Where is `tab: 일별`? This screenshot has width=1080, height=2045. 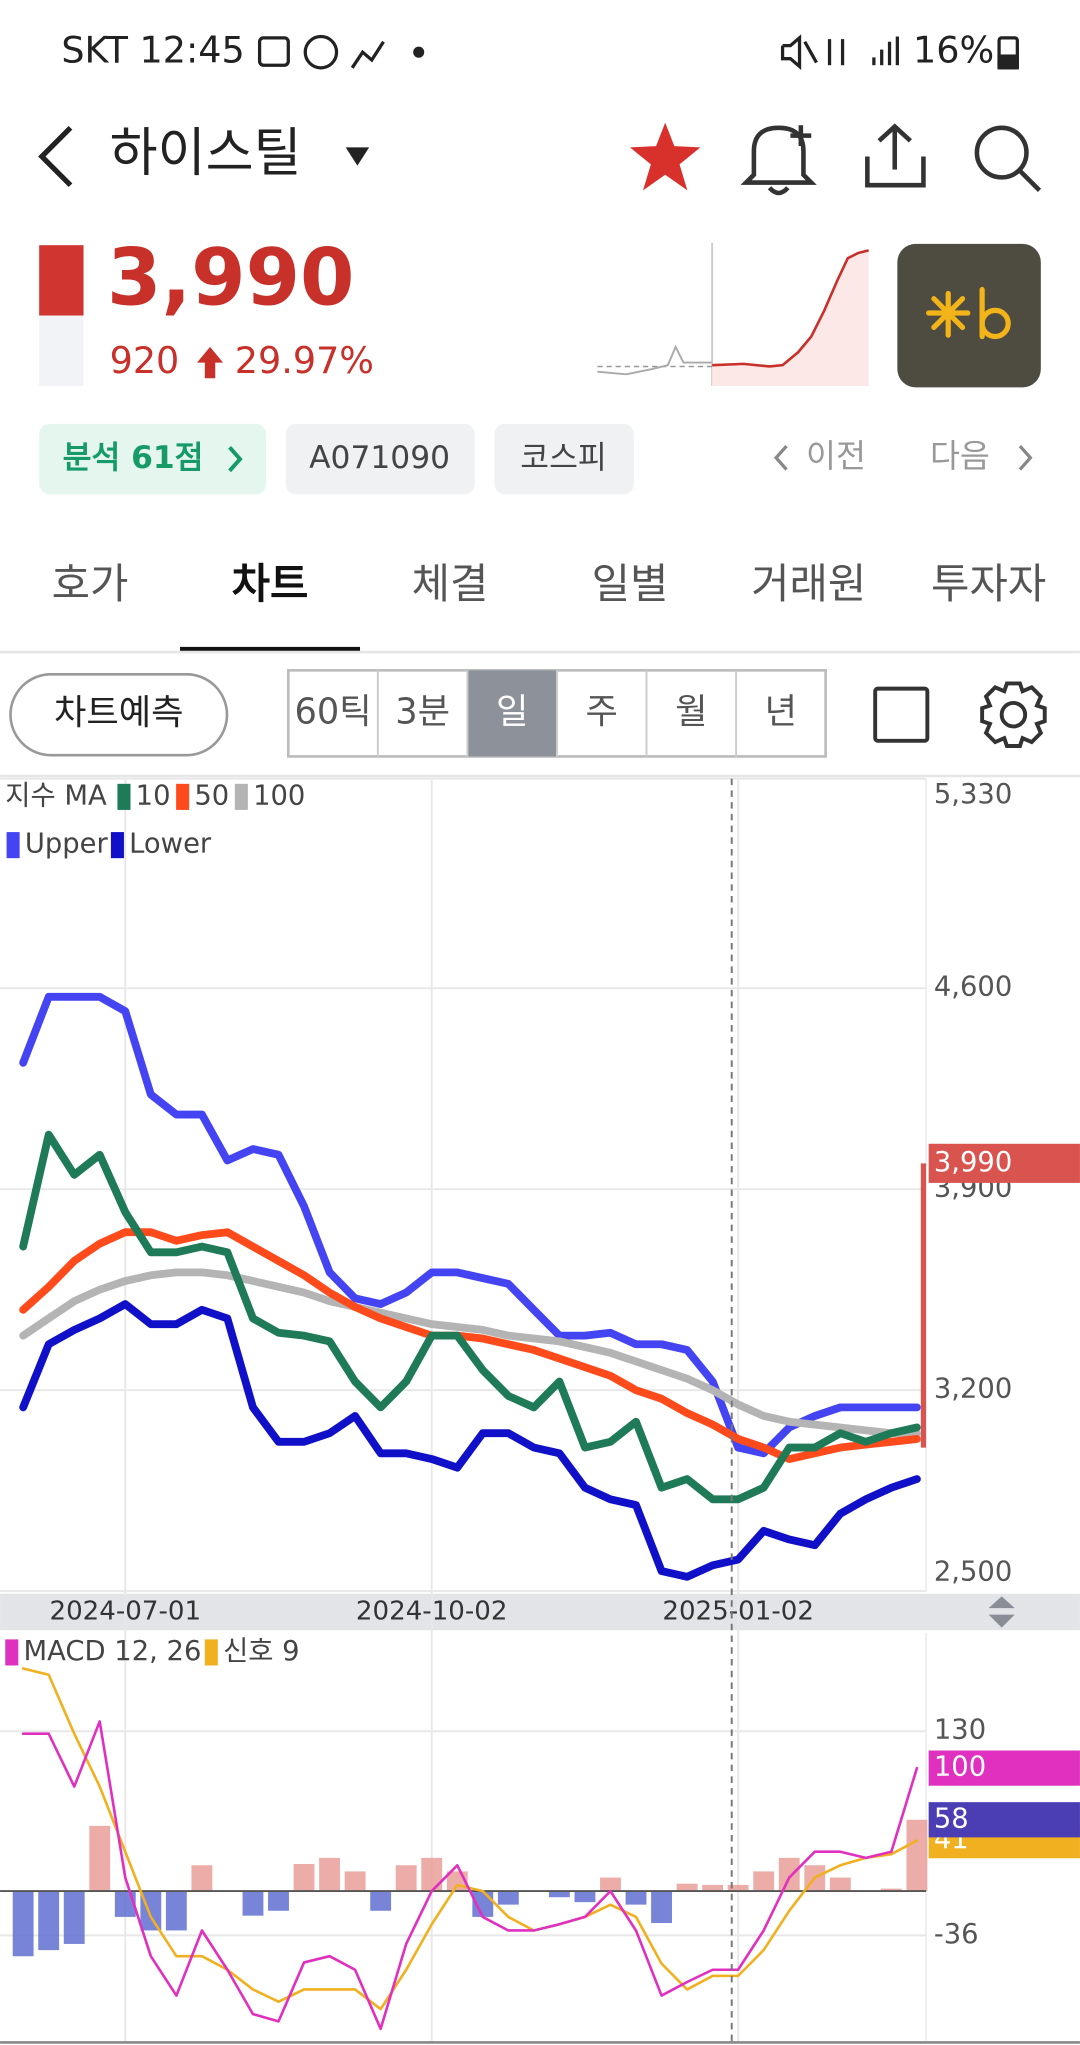
tab: 일별 is located at coordinates (630, 583).